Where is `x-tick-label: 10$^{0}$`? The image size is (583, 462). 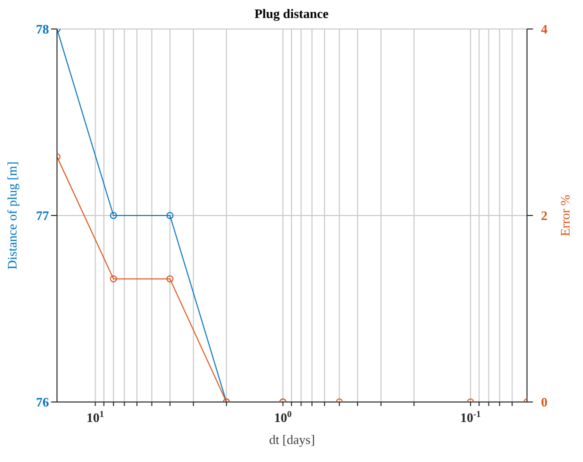 x-tick-label: 10$^{0}$ is located at coordinates (283, 417).